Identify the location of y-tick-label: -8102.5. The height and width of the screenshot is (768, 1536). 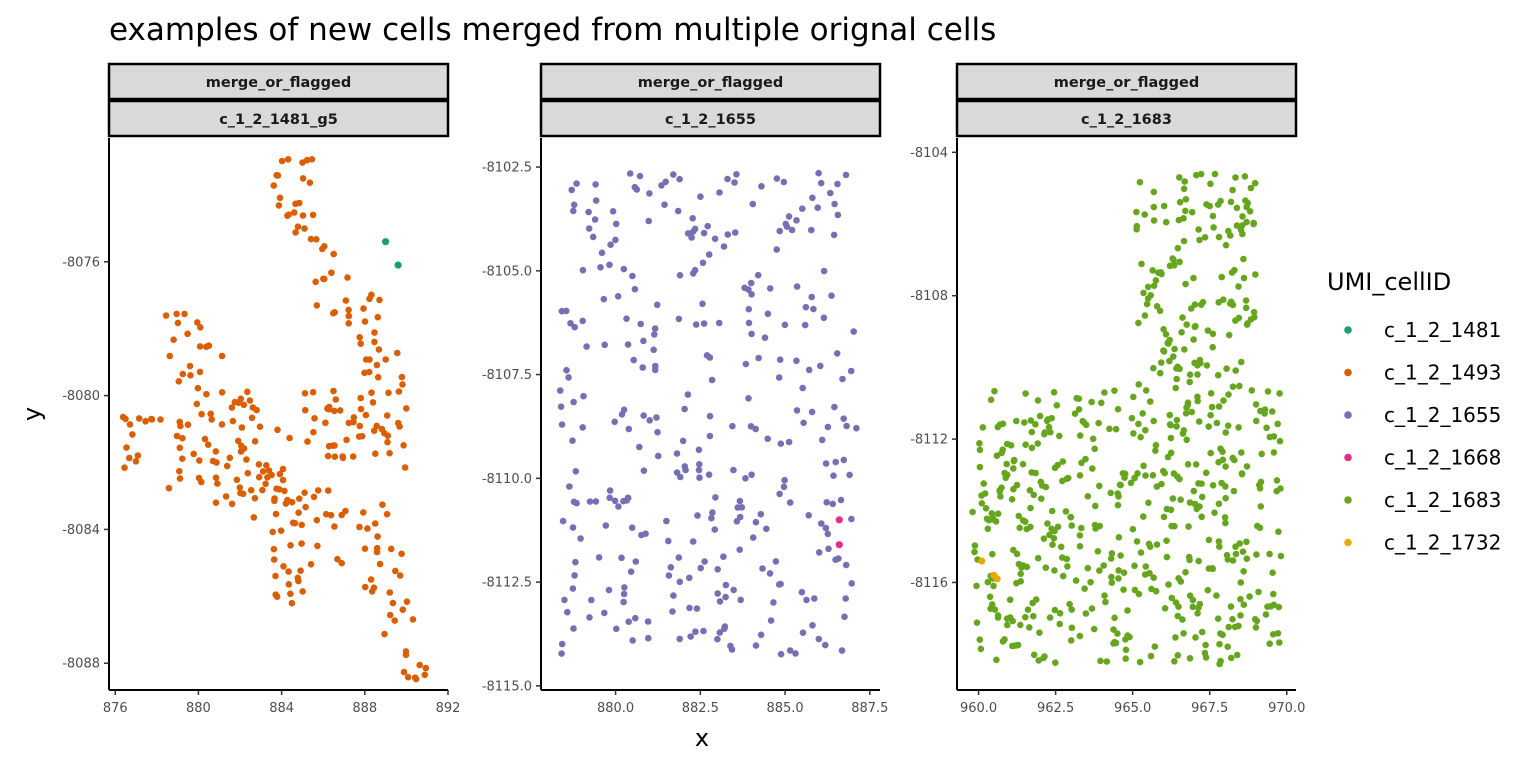
(507, 168).